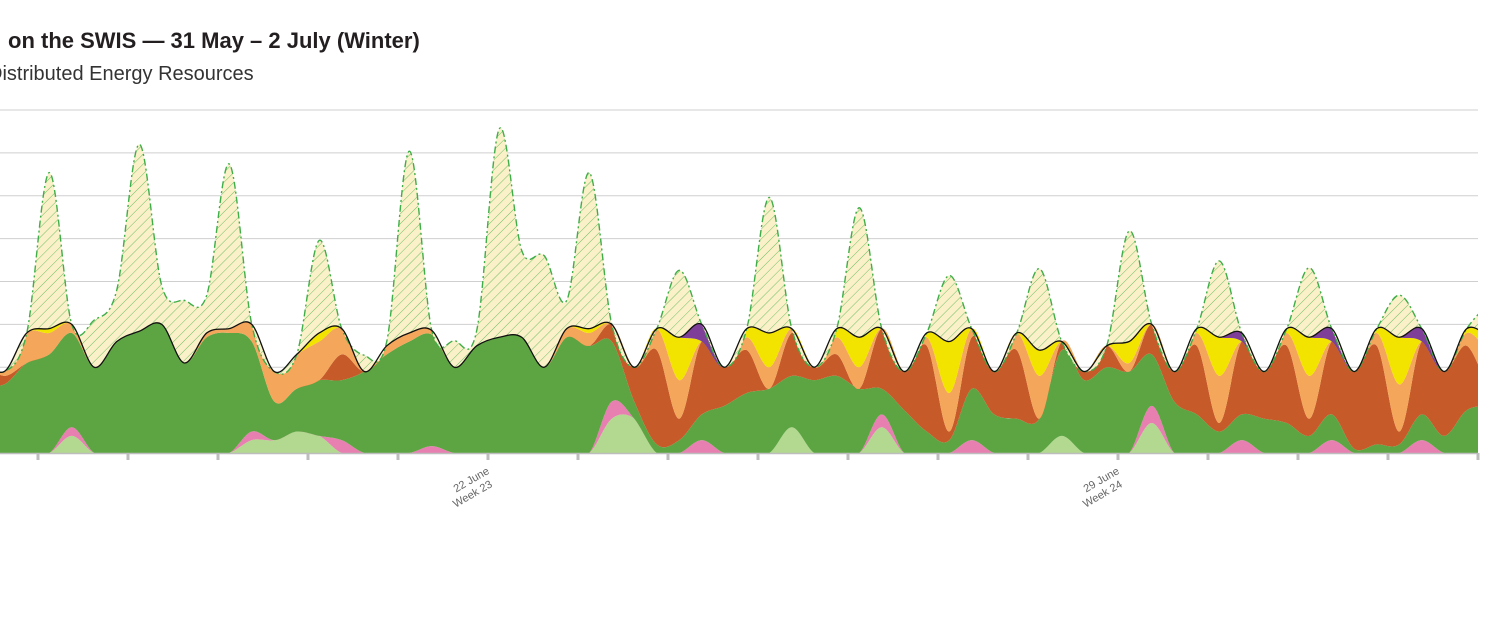 This screenshot has width=1485, height=641. What do you see at coordinates (127, 74) in the screenshot?
I see `chart-subtitle: Distributed Energy Resources` at bounding box center [127, 74].